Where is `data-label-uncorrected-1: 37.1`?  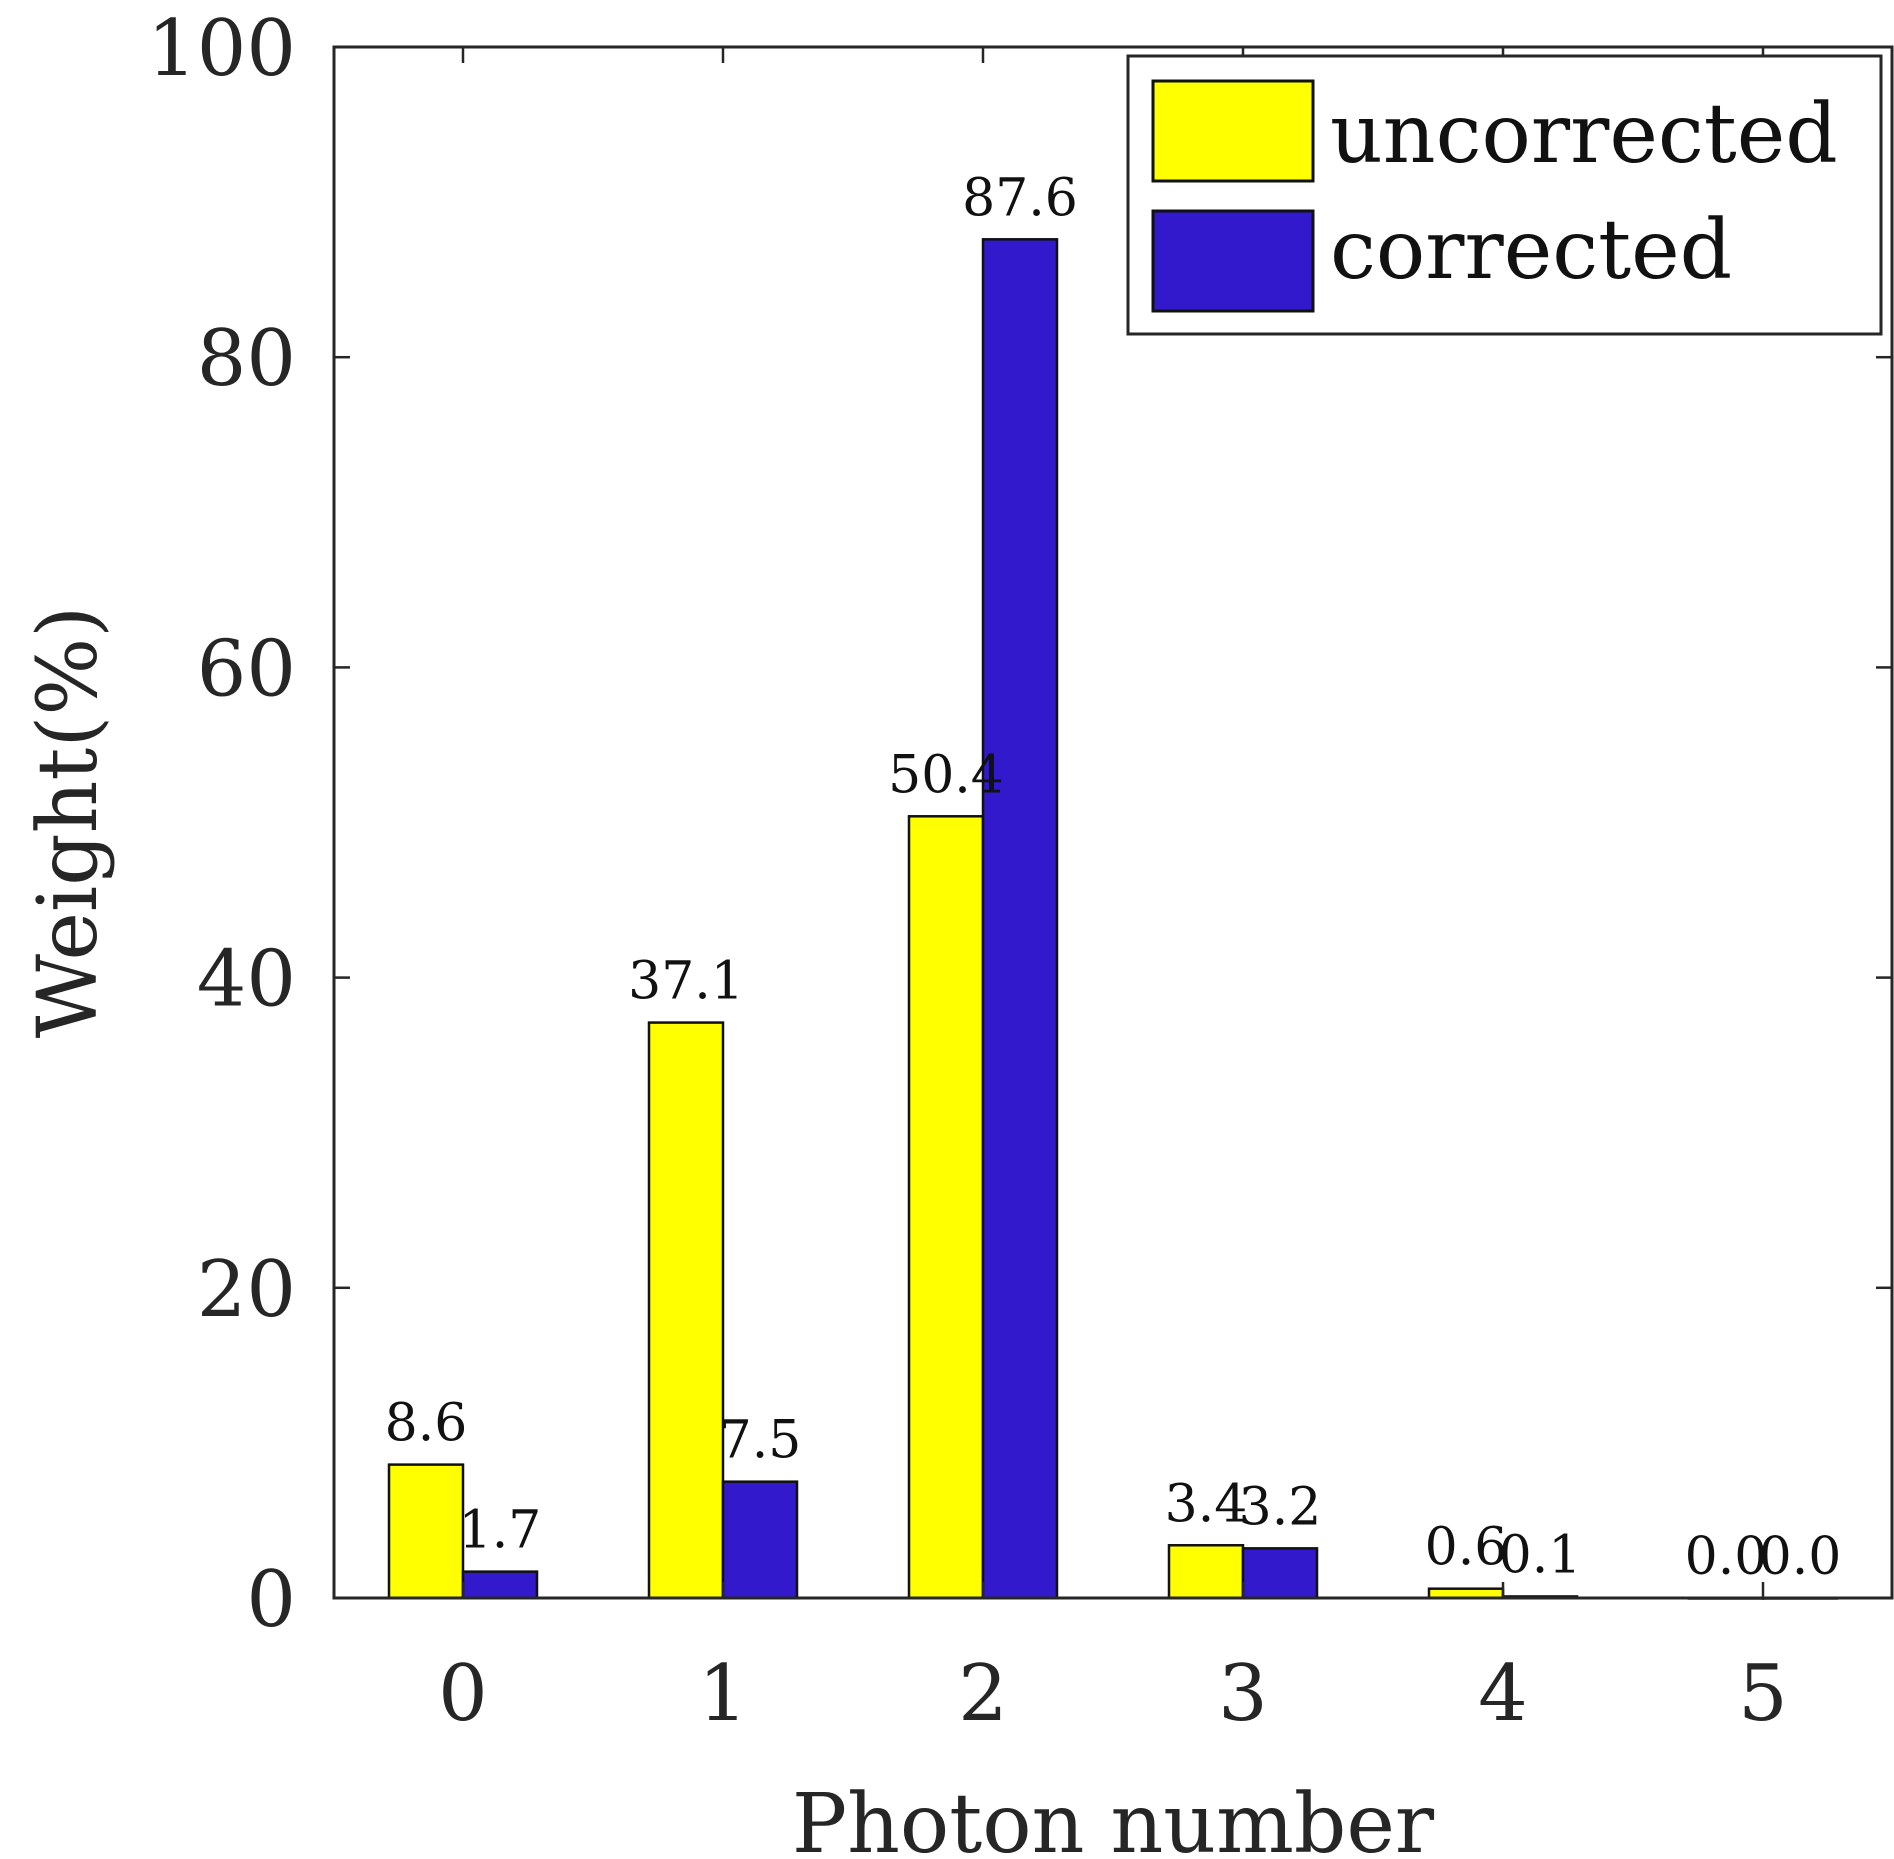
data-label-uncorrected-1: 37.1 is located at coordinates (686, 982).